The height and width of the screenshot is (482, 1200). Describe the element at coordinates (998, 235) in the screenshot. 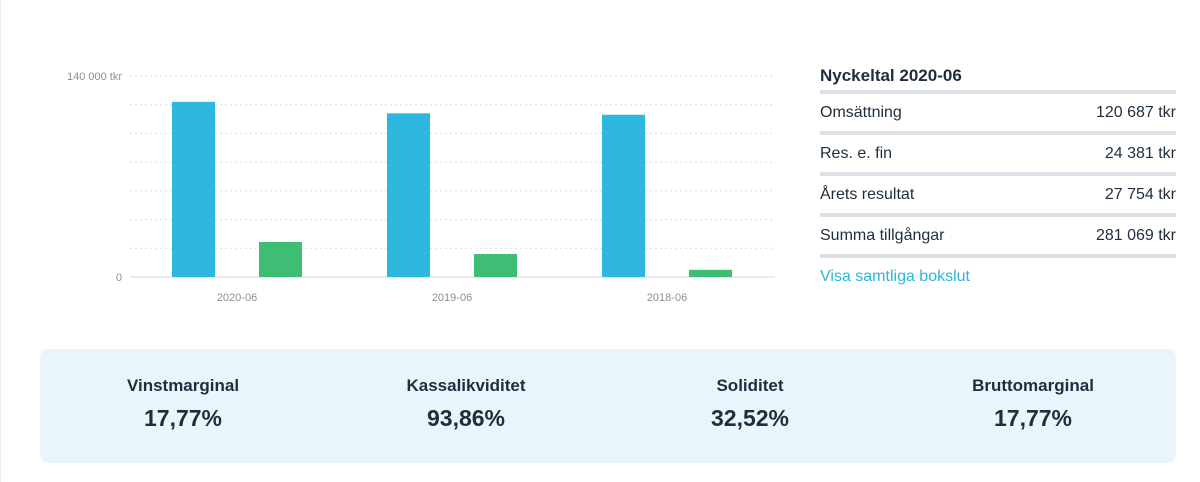

I see `key-figure-row: Summa tillgångar 281 069 tkr` at that location.